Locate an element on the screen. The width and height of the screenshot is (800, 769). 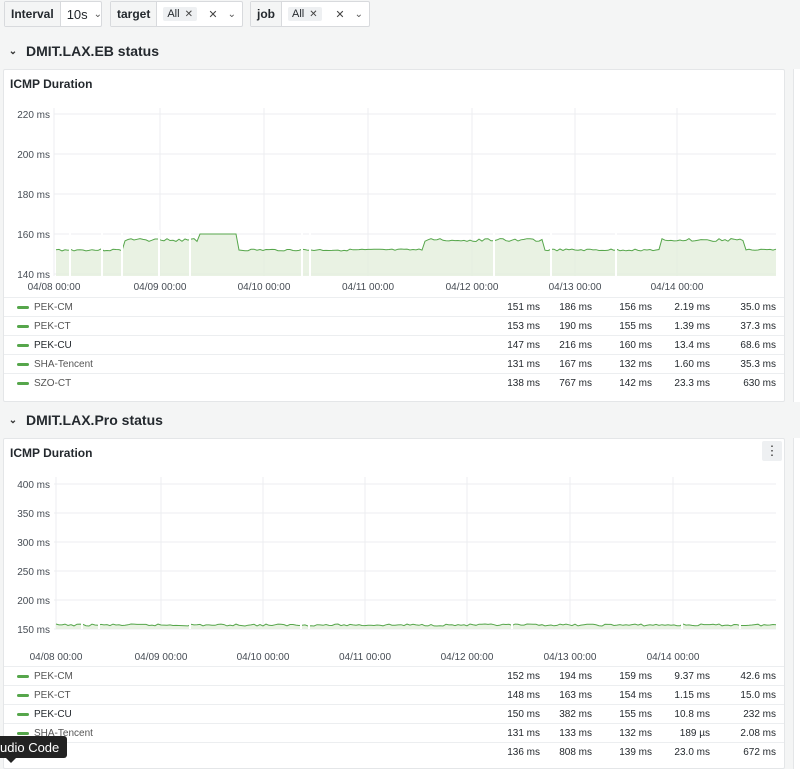
target-chip-label: All is located at coordinates (173, 14).